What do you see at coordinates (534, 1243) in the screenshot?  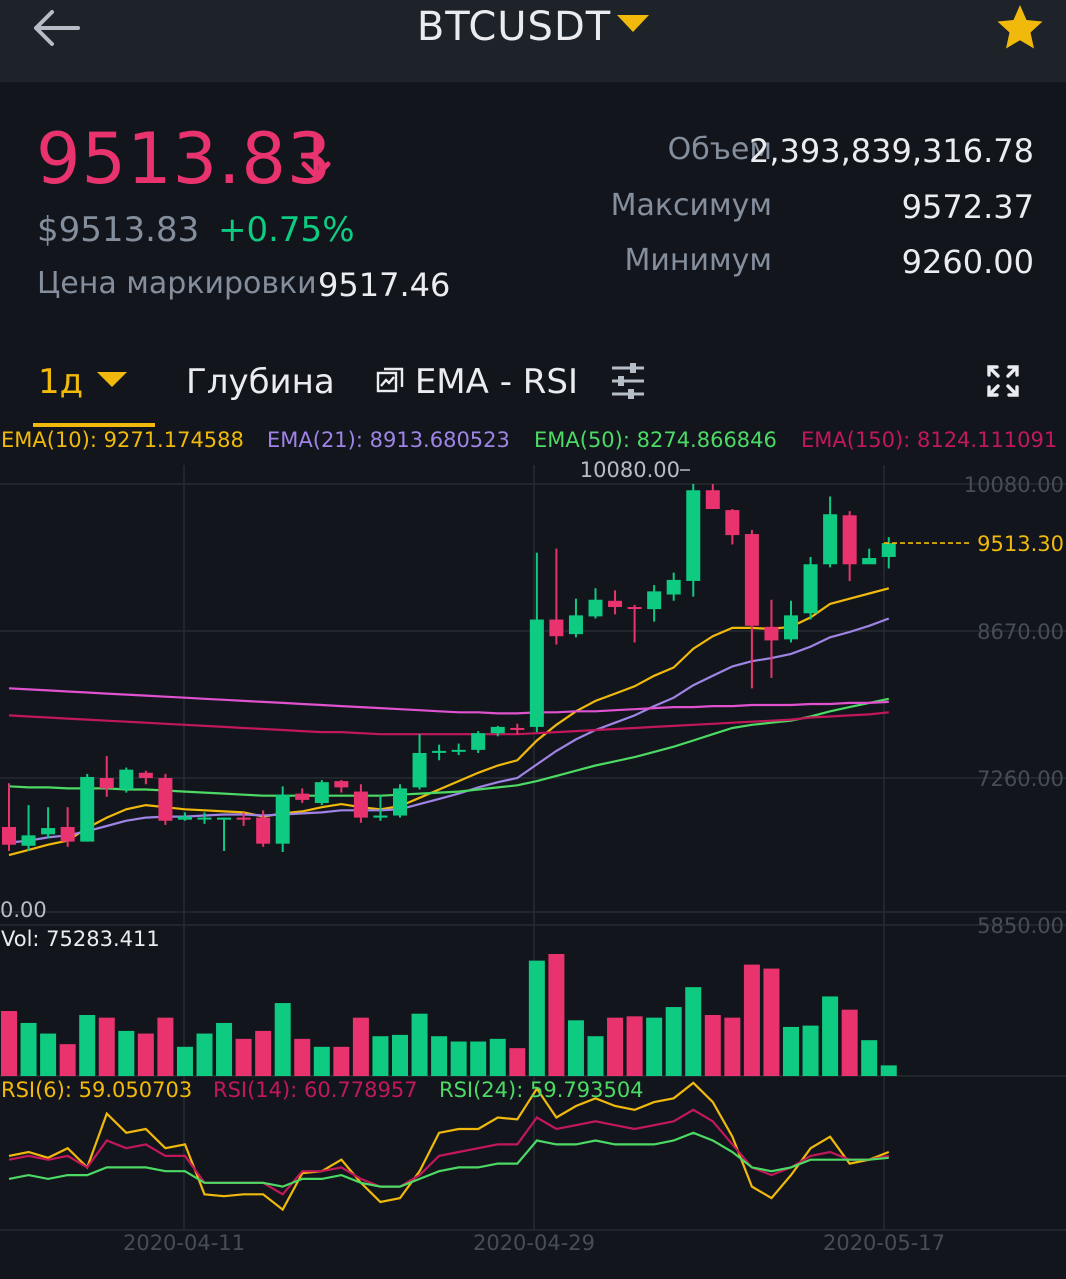 I see `x-tick-label: 2020-04-29` at bounding box center [534, 1243].